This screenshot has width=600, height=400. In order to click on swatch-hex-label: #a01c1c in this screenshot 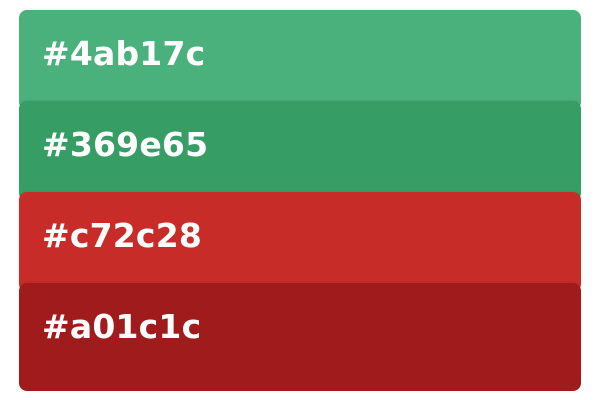, I will do `click(122, 326)`.